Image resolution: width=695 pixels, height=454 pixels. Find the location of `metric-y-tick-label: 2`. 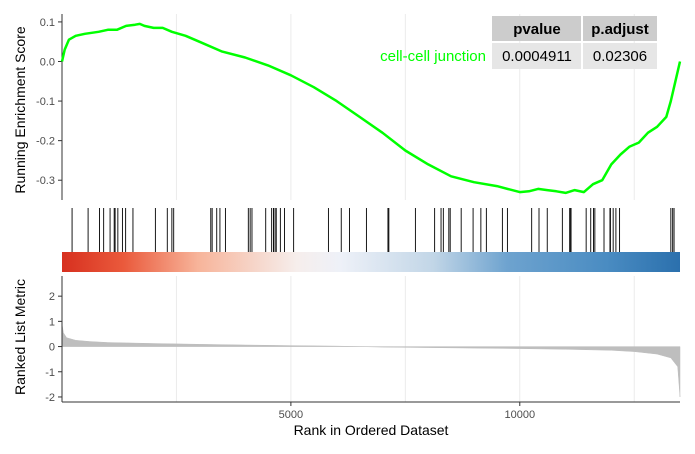

metric-y-tick-label: 2 is located at coordinates (52, 297).